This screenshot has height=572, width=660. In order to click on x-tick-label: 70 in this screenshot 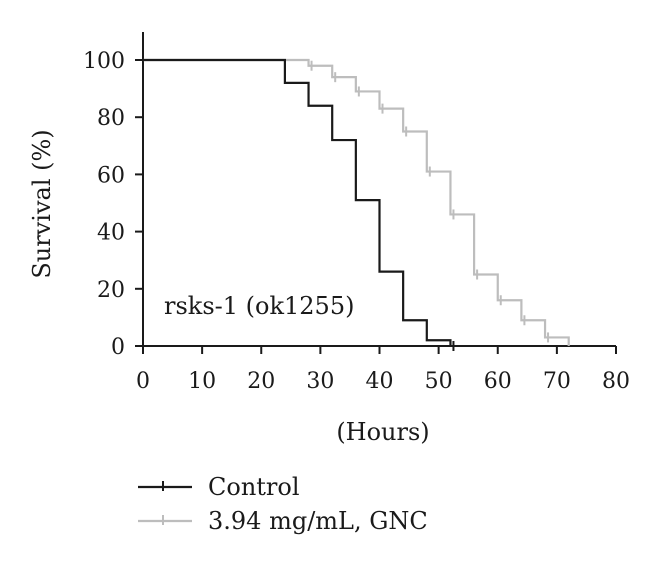, I will do `click(557, 381)`.